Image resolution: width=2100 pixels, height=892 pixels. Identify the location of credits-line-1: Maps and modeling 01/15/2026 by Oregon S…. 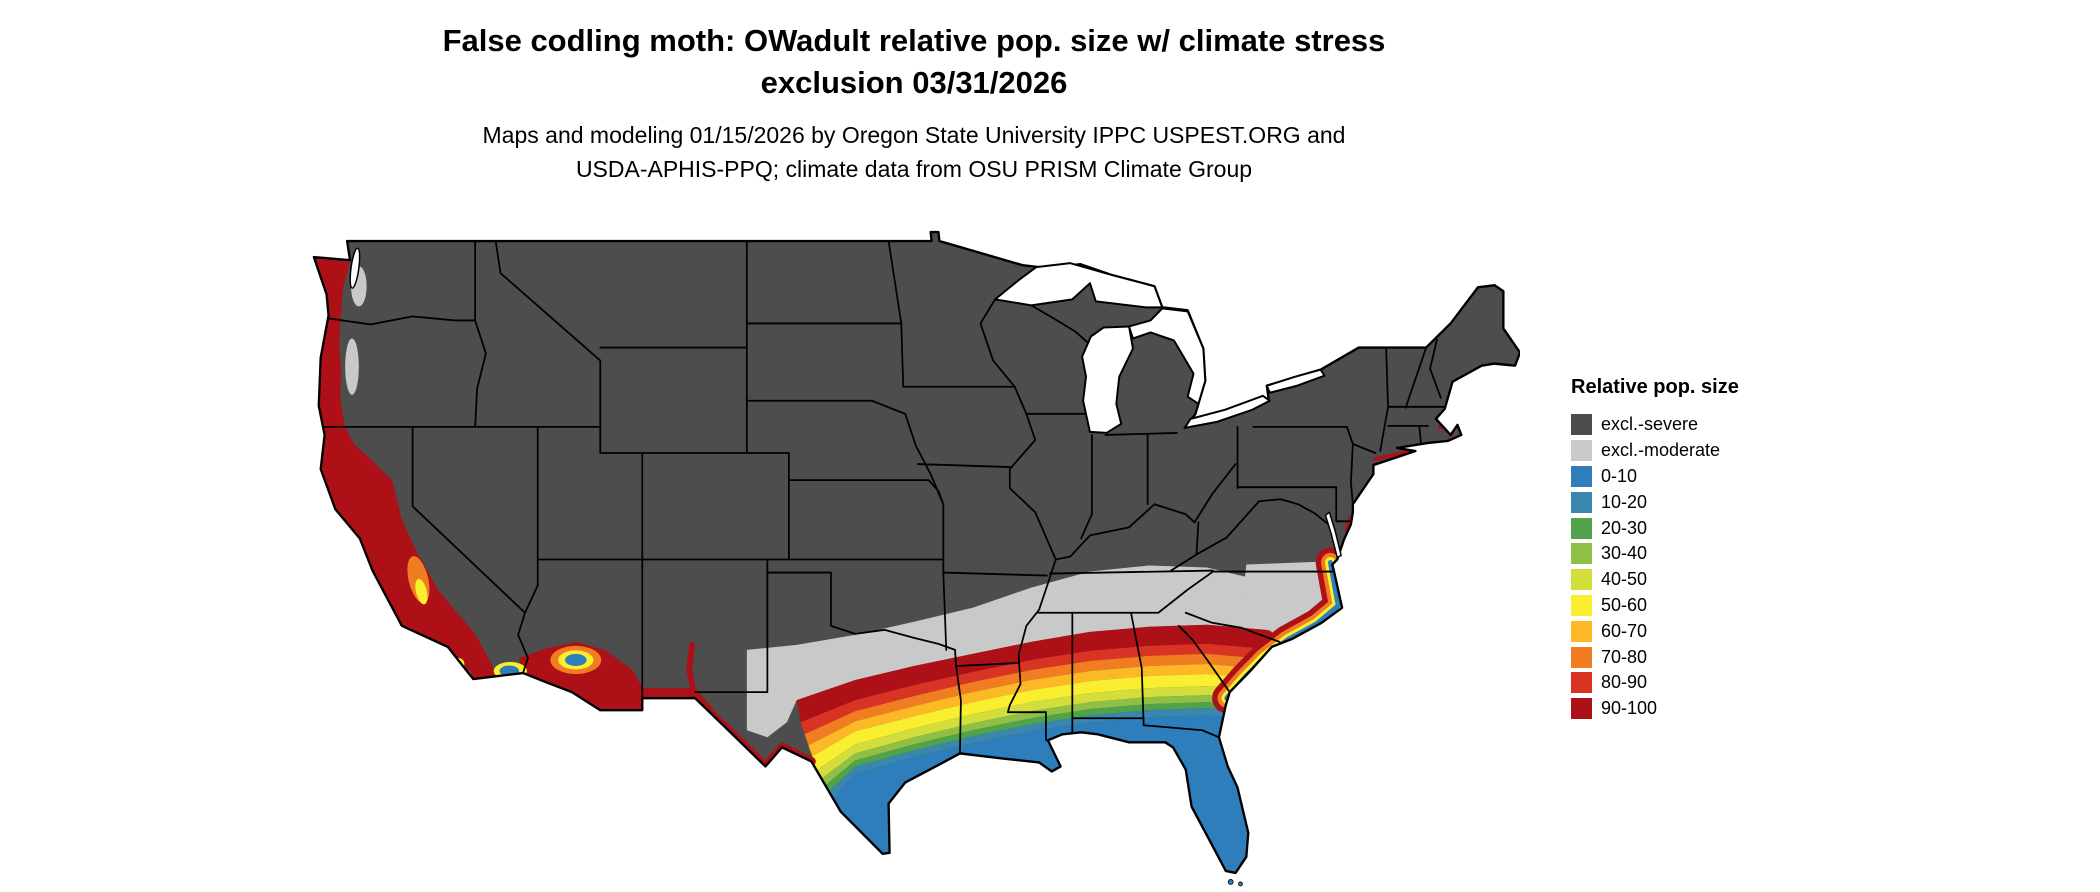
(914, 135).